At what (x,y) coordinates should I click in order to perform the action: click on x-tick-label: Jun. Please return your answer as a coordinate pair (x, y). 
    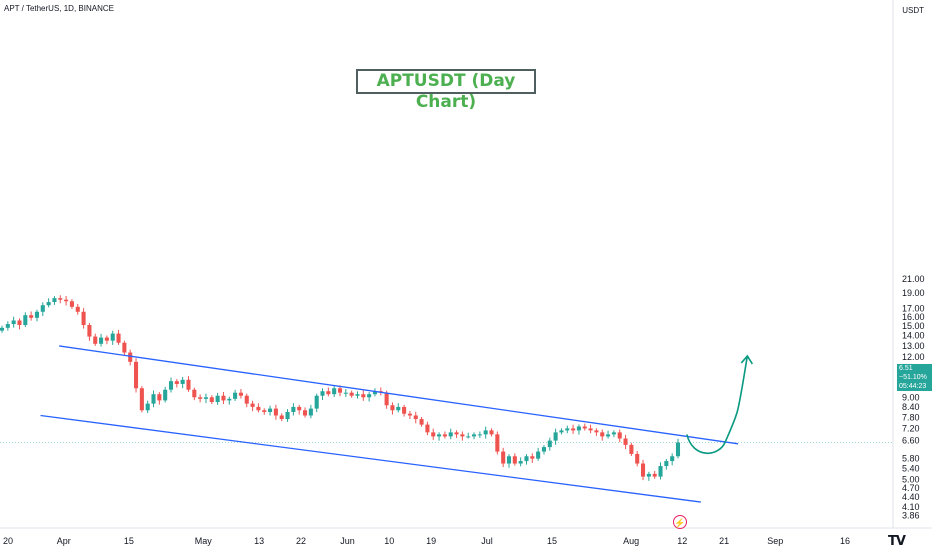
    Looking at the image, I should click on (347, 541).